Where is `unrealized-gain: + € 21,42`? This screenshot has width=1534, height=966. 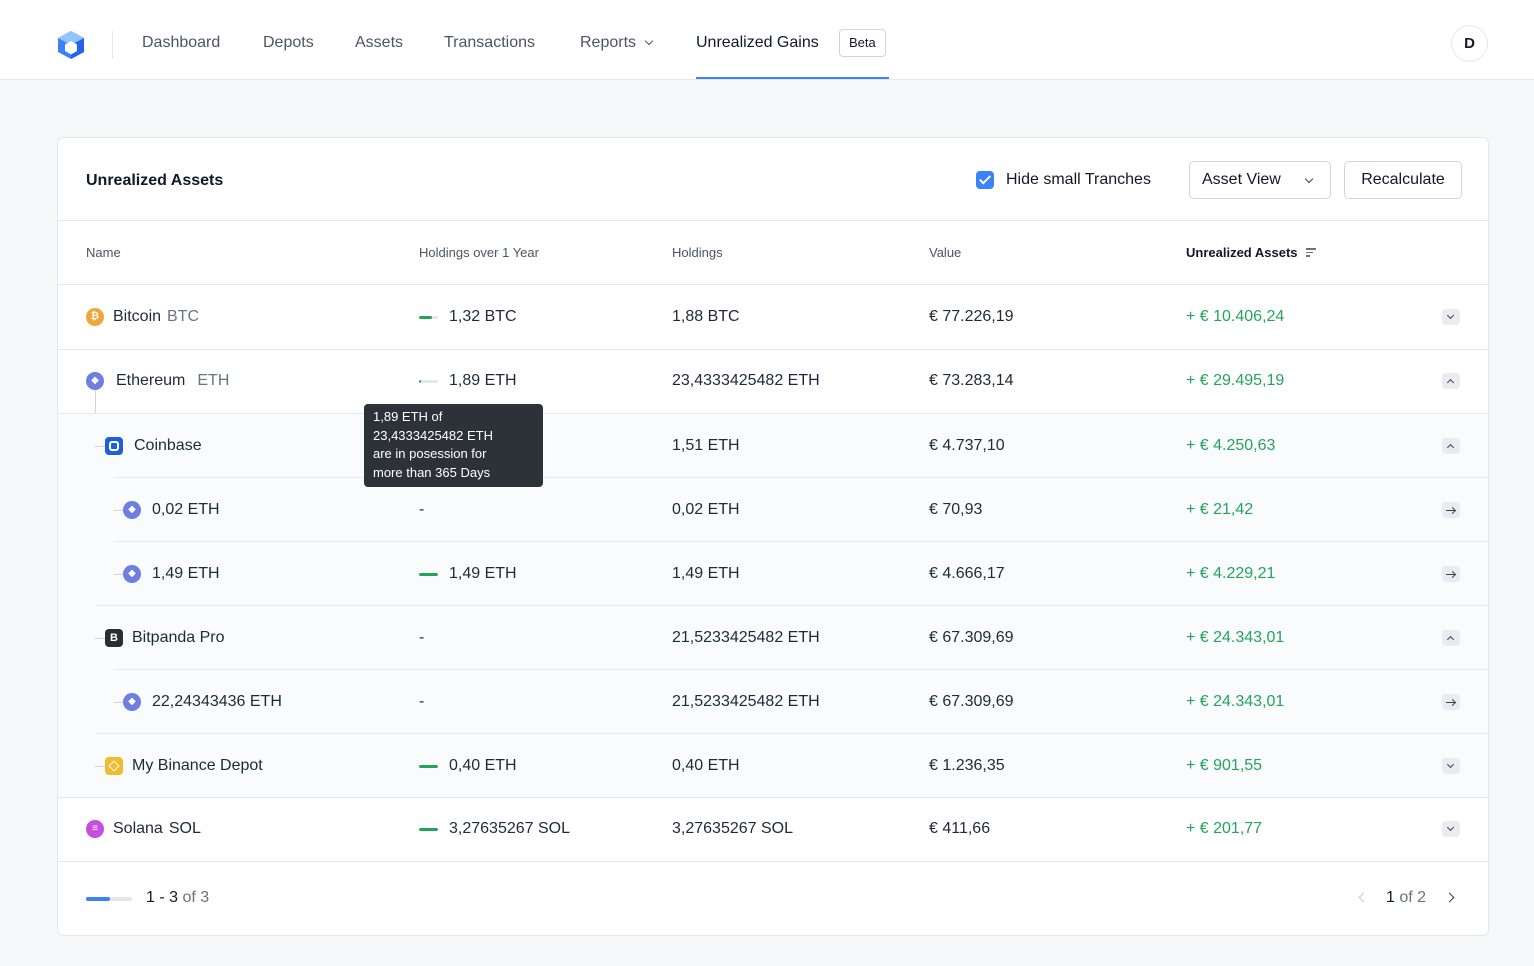 unrealized-gain: + € 21,42 is located at coordinates (1220, 509).